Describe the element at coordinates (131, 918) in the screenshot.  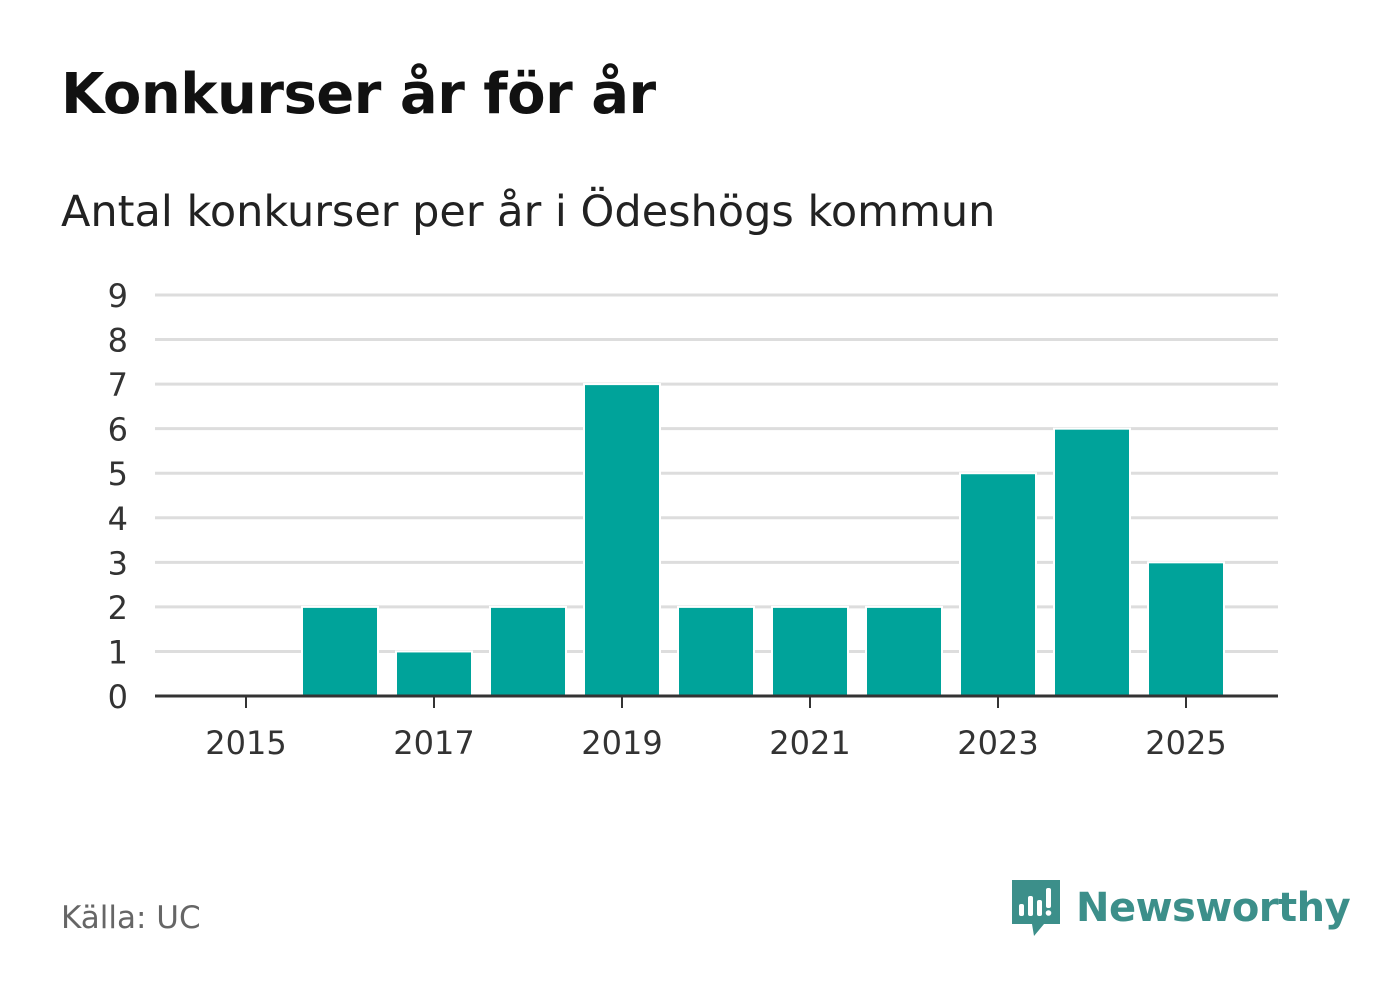
I see `source-label: Källa: UC` at that location.